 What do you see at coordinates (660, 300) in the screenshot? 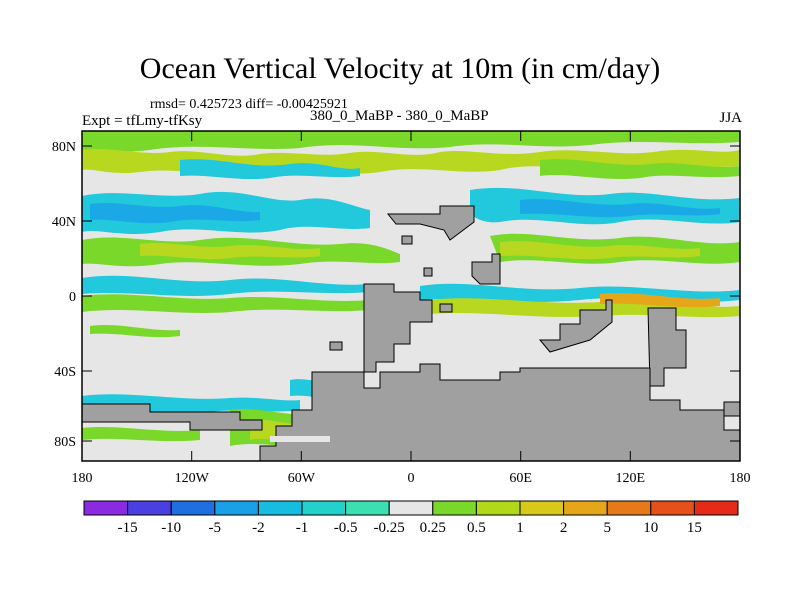
I see `equatorial-orange-streak` at bounding box center [660, 300].